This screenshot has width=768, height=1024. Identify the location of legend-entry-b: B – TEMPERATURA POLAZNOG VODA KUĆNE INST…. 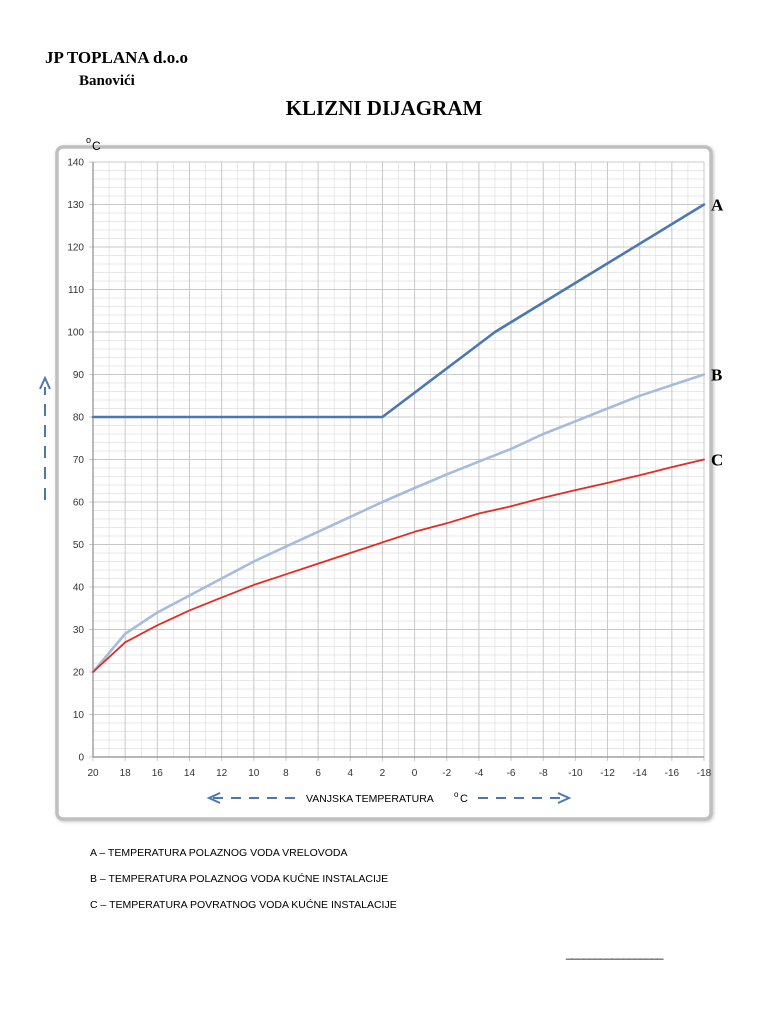
(239, 879).